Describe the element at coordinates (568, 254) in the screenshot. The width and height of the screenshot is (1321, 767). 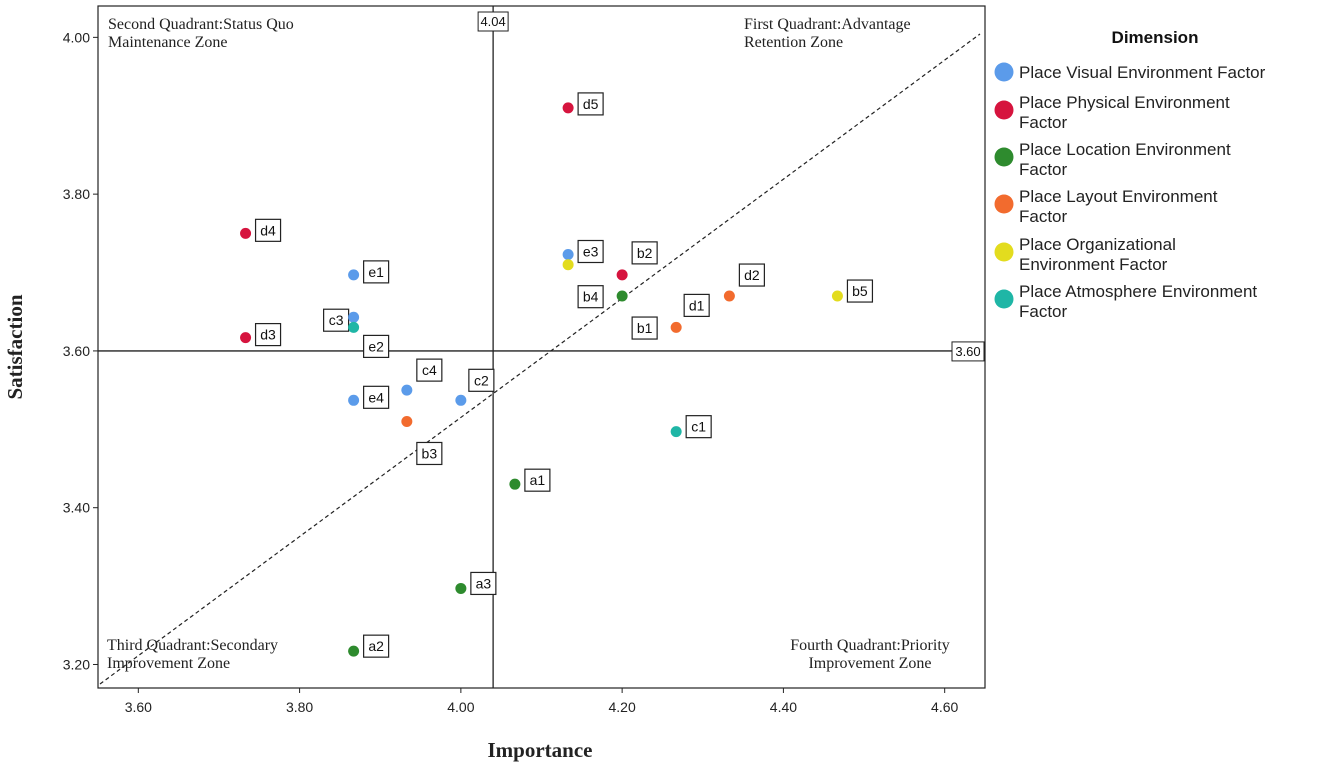
I see `data-point-e3` at that location.